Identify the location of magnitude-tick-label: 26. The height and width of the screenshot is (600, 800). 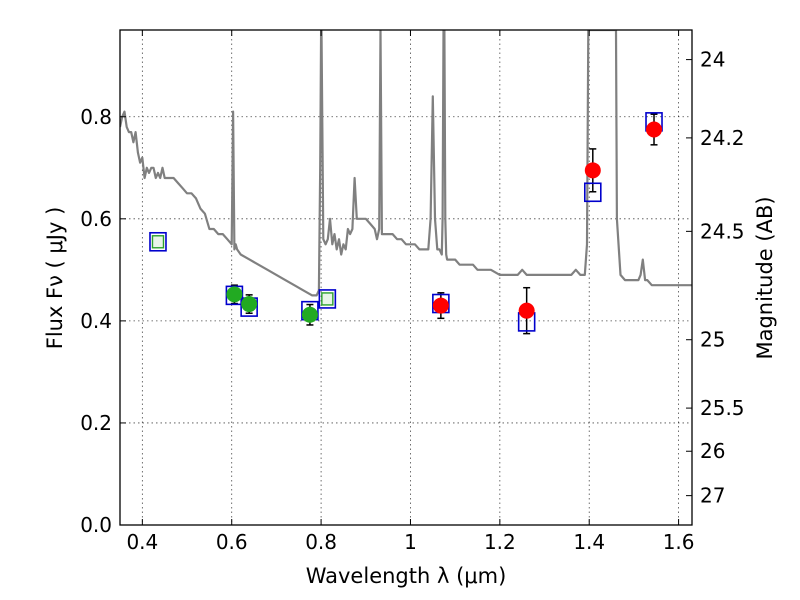
(712, 451).